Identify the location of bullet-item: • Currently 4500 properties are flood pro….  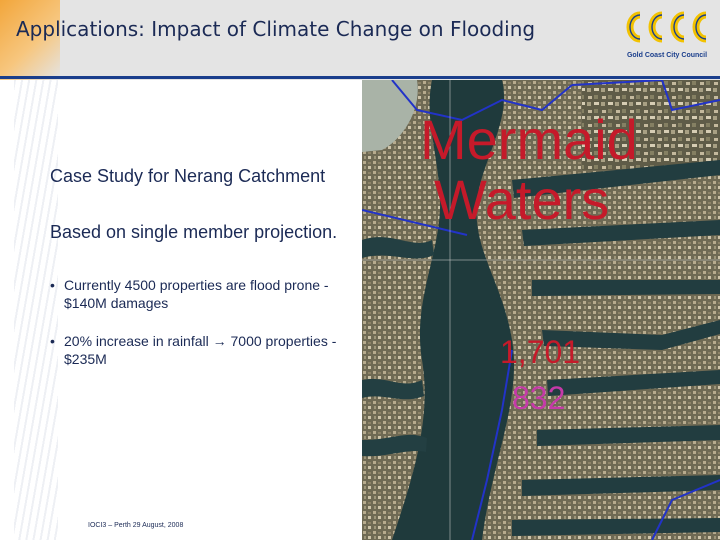
(200, 294).